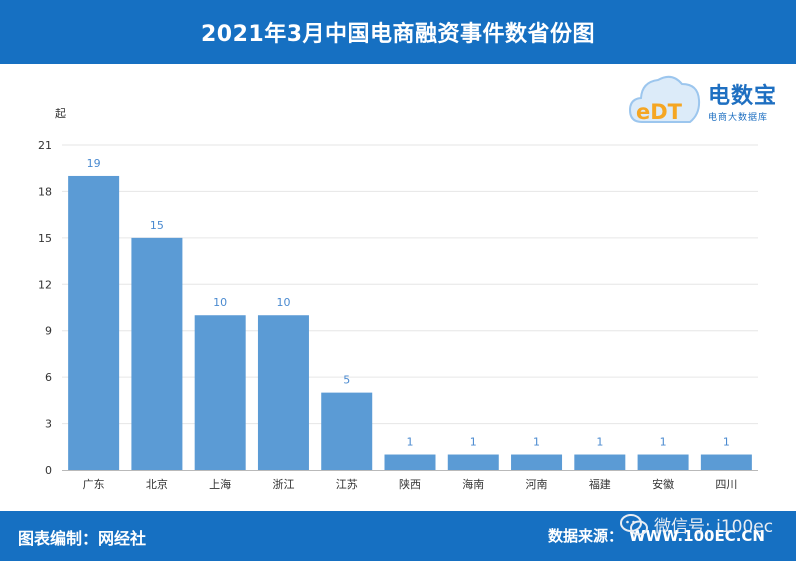 The width and height of the screenshot is (796, 561). I want to click on x-tick-label: 四川, so click(726, 484).